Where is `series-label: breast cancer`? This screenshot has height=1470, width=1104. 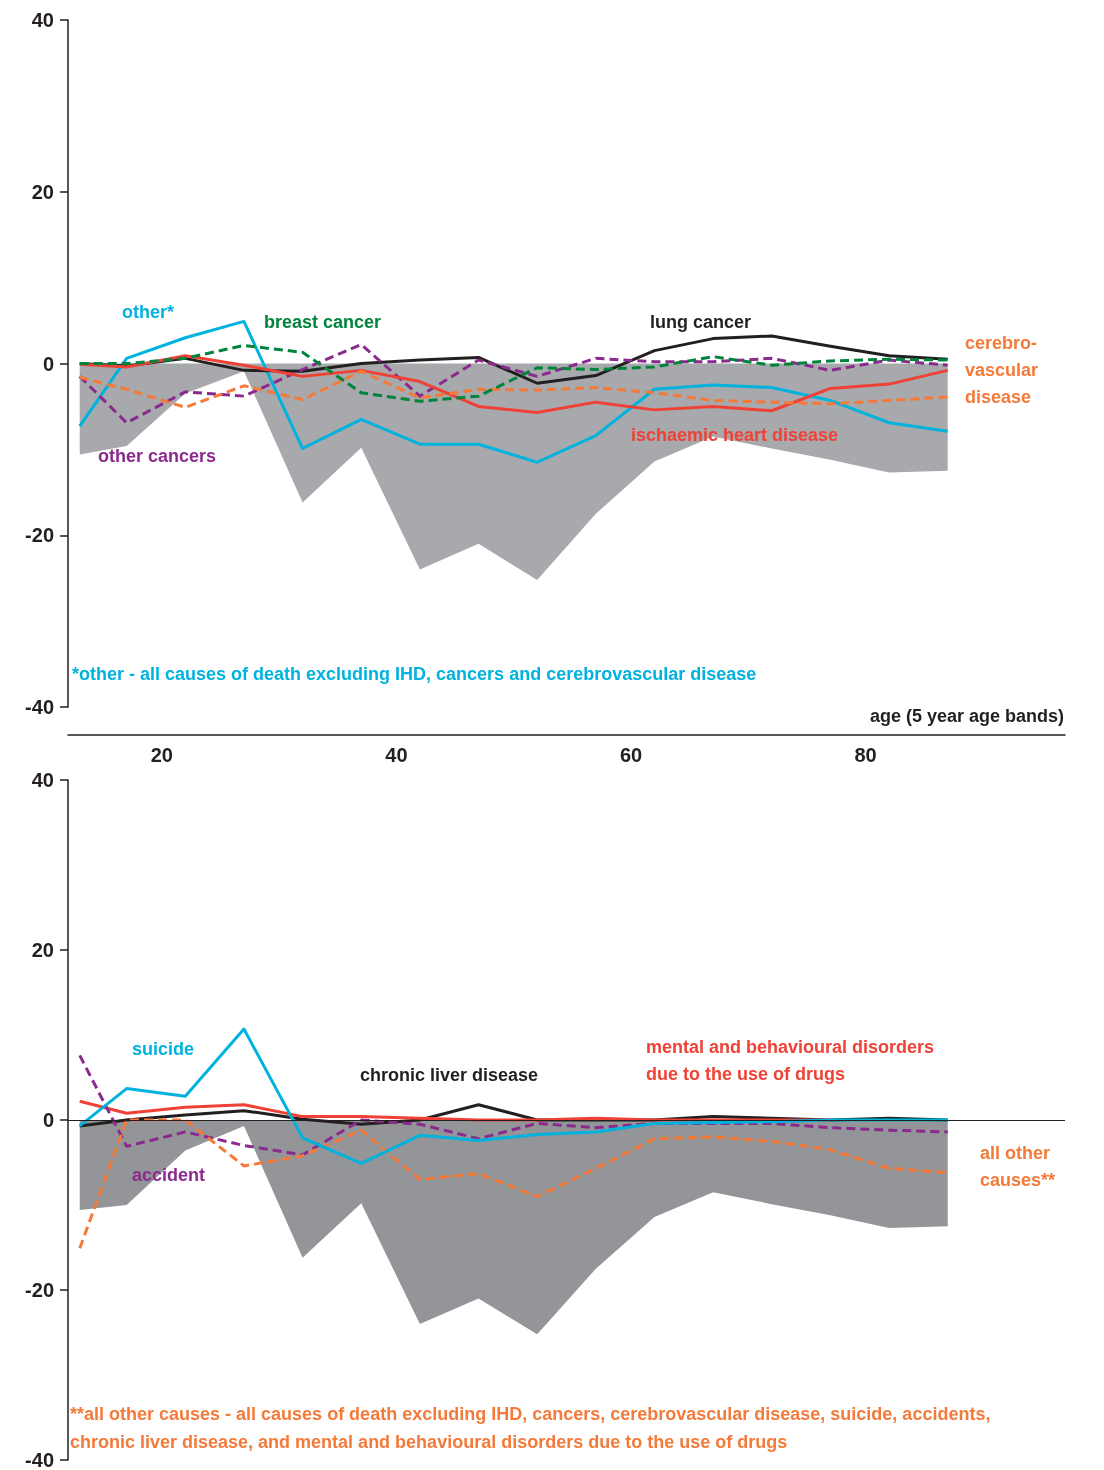
series-label: breast cancer is located at coordinates (323, 322).